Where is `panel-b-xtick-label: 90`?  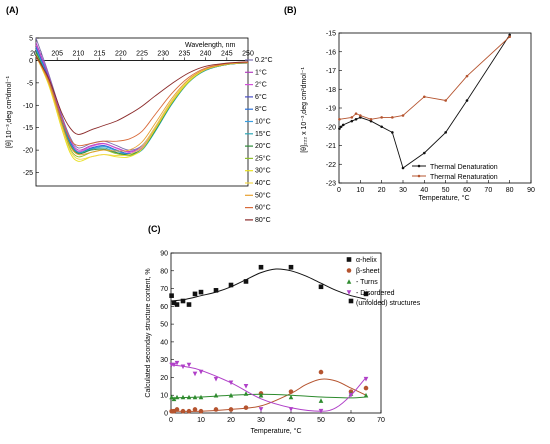
panel-b-xtick-label: 90 is located at coordinates (531, 190).